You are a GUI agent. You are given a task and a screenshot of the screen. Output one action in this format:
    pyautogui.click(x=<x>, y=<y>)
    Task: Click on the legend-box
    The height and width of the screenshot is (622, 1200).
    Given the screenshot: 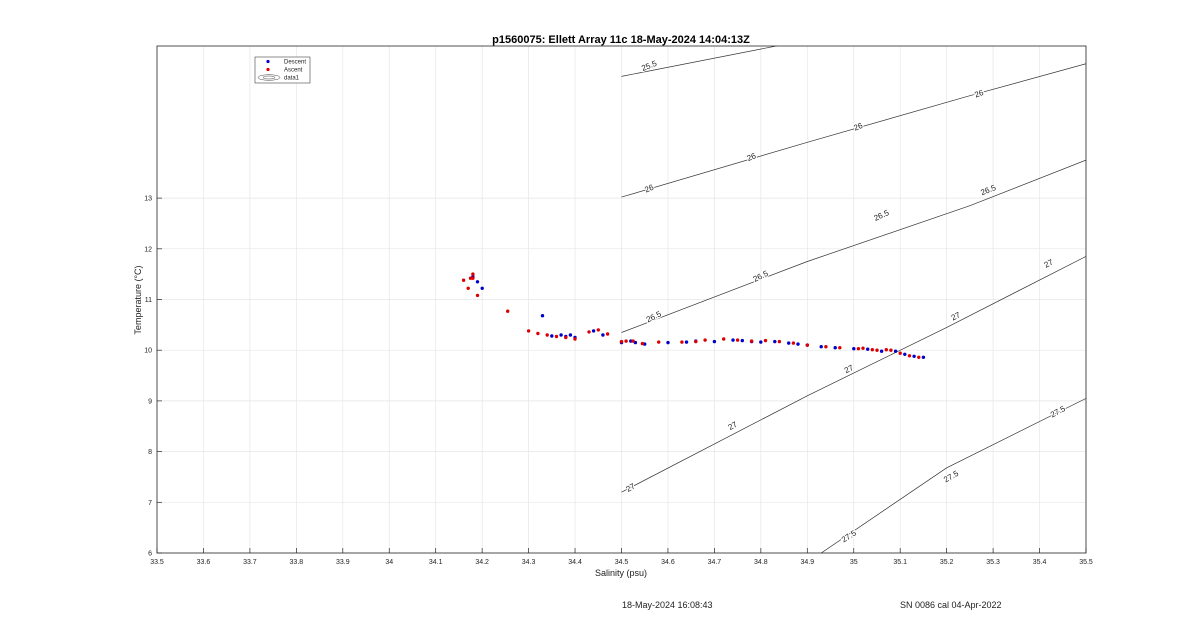 What is the action you would take?
    pyautogui.click(x=282, y=70)
    